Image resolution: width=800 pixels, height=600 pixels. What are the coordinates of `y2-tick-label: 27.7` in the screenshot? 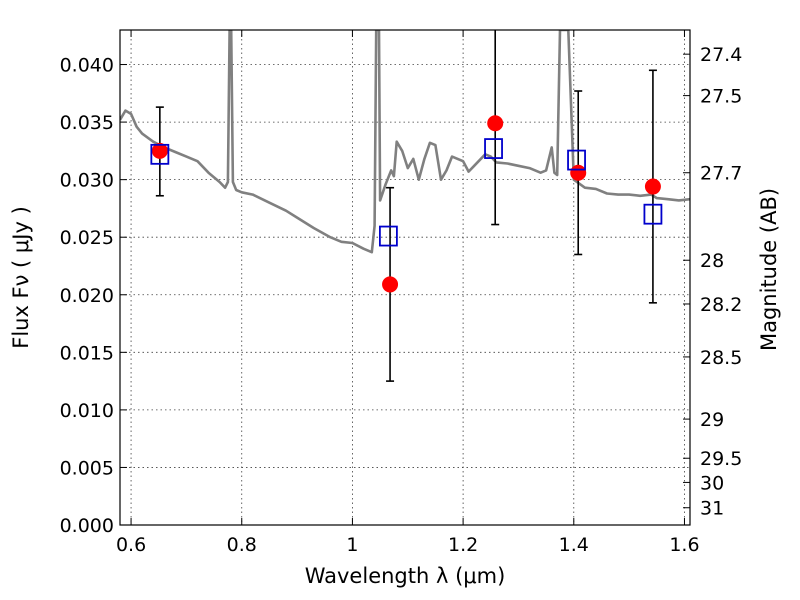 It's located at (721, 174).